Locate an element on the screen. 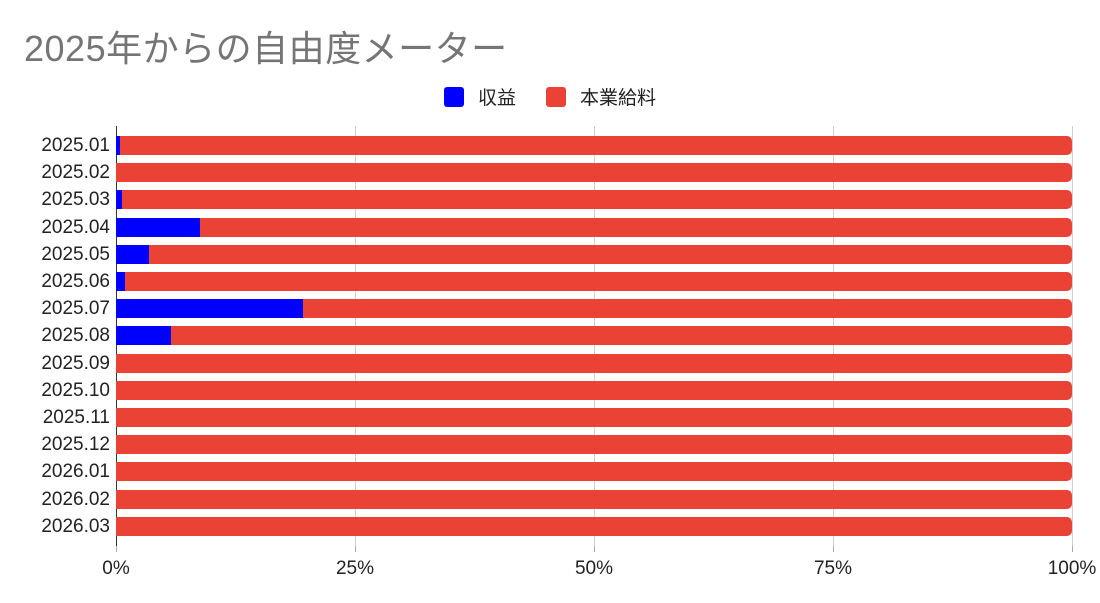 This screenshot has width=1100, height=603. legend-swatch-revenue is located at coordinates (453, 96).